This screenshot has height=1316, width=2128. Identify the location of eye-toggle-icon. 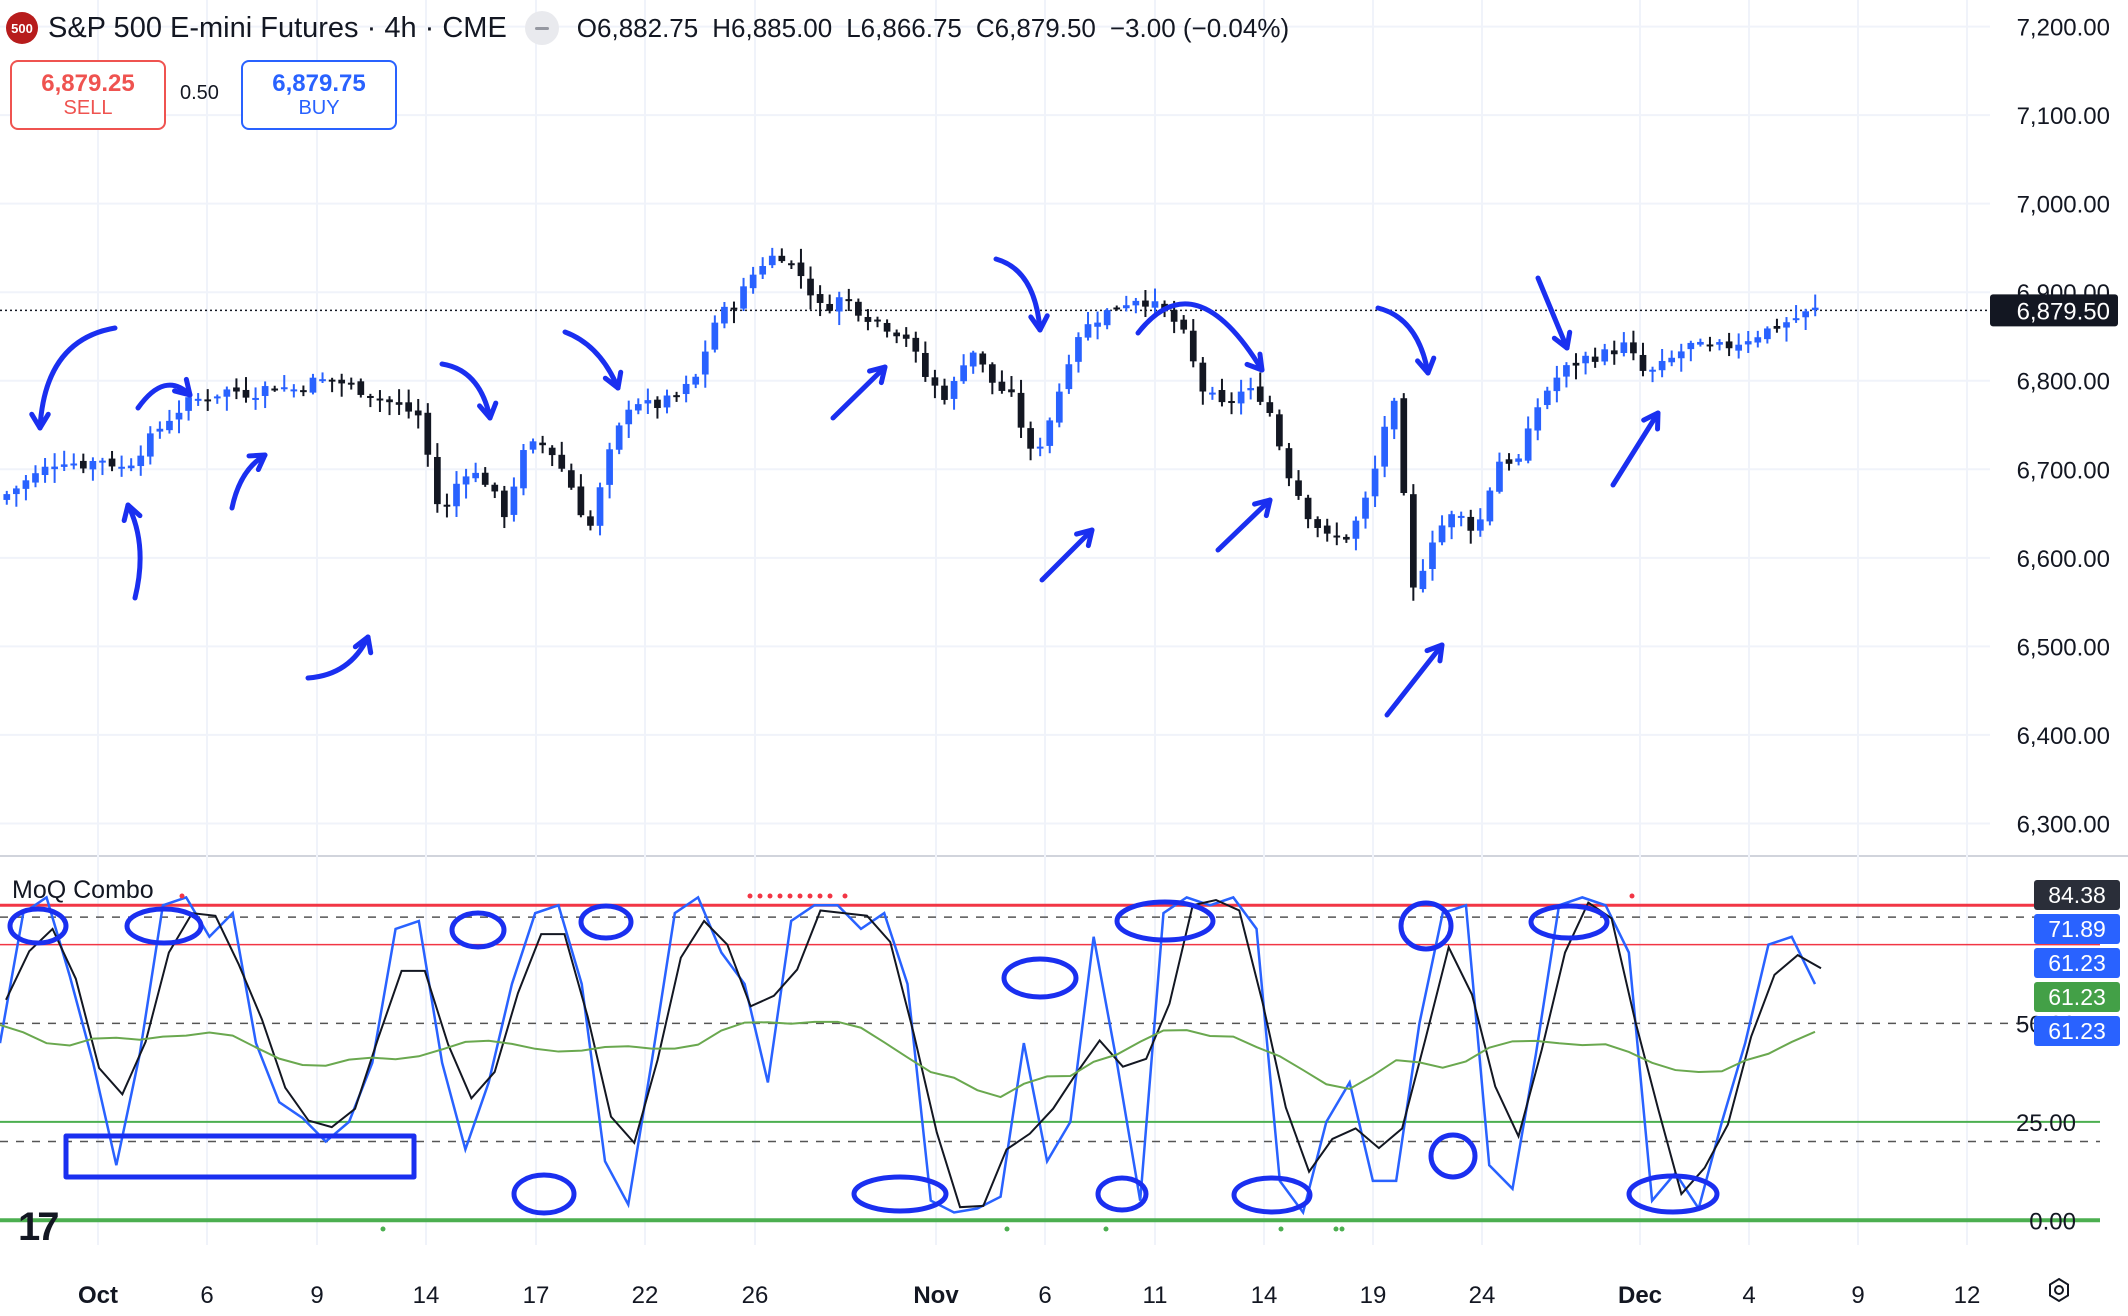
(541, 28).